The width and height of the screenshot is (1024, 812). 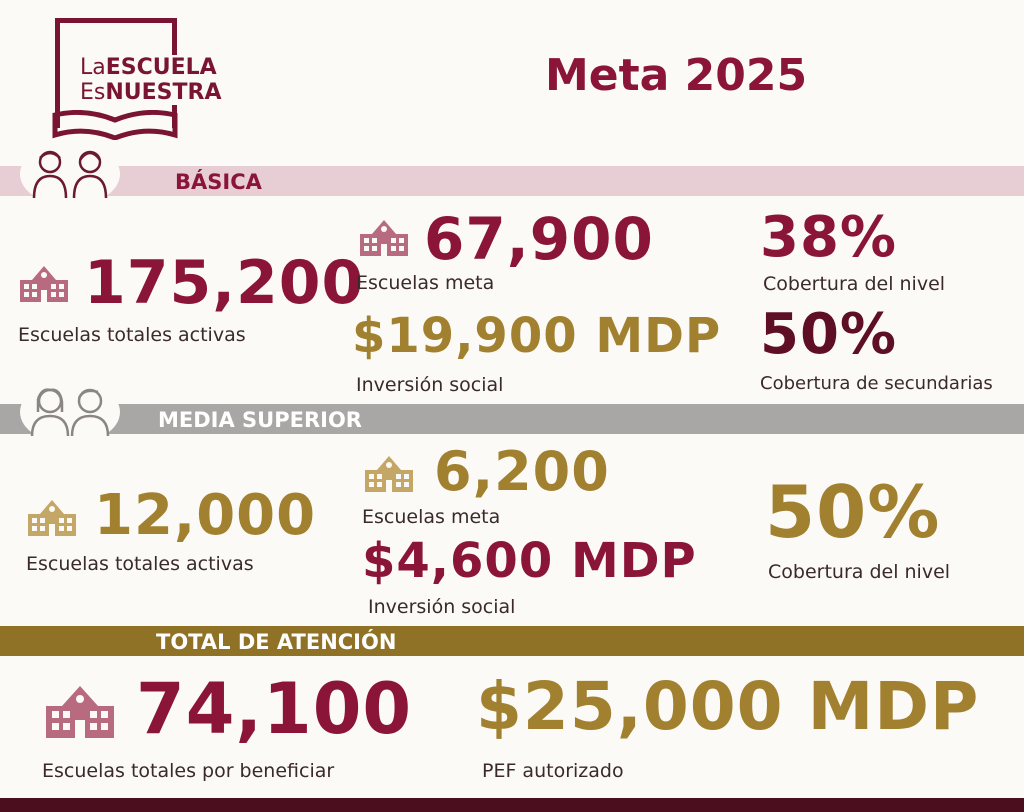 I want to click on students-icon, so click(x=70, y=412).